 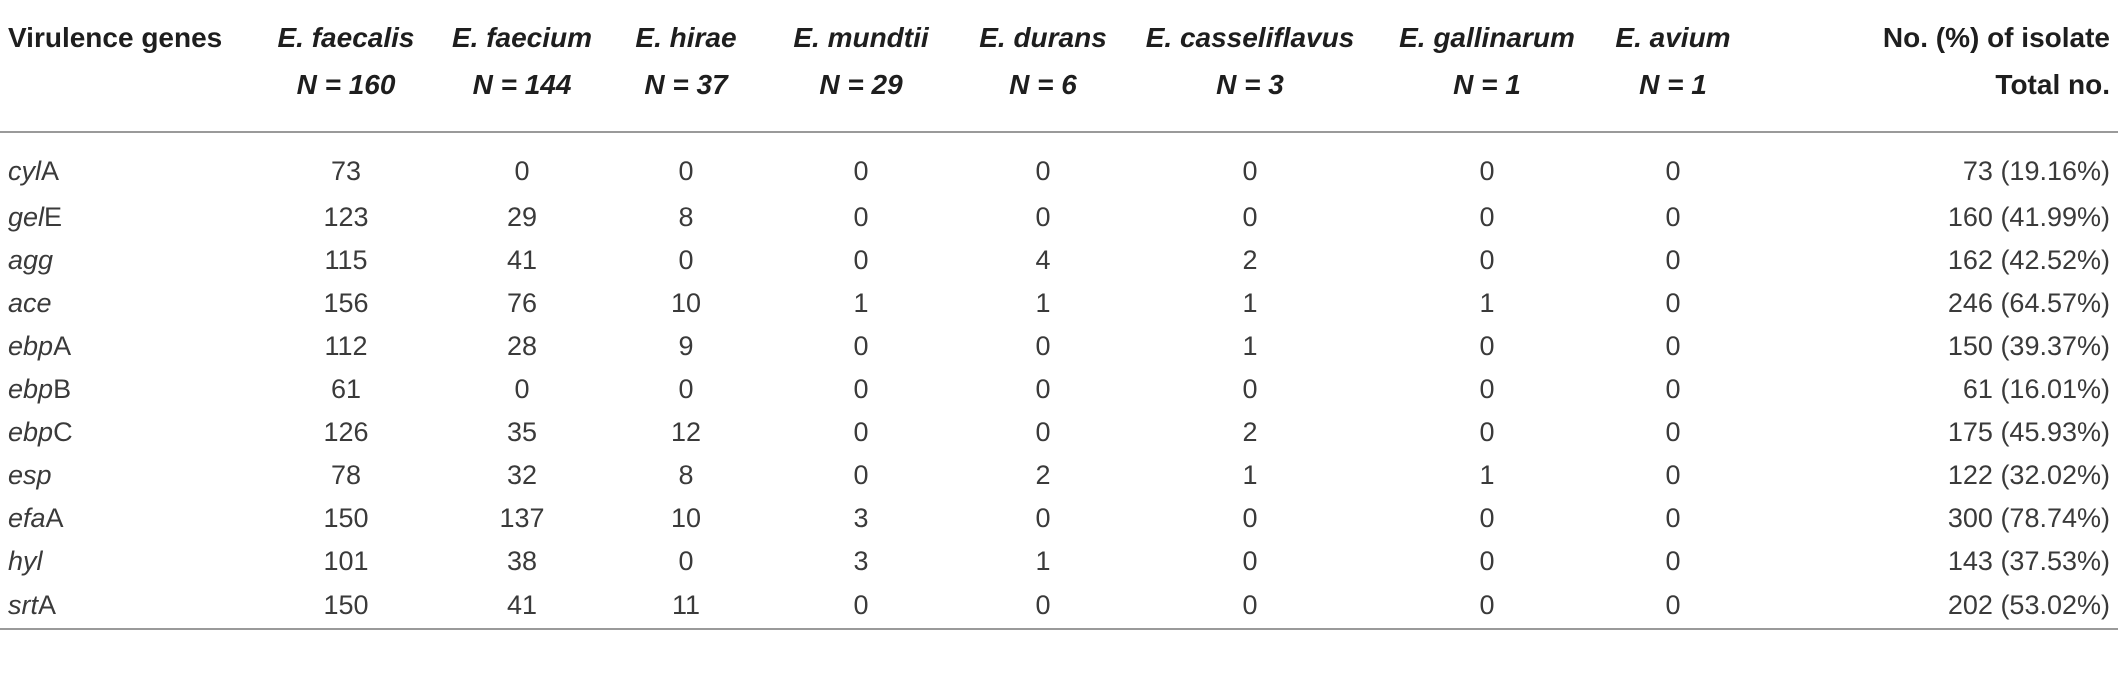 What do you see at coordinates (31, 260) in the screenshot?
I see `gene-name-italic: agg` at bounding box center [31, 260].